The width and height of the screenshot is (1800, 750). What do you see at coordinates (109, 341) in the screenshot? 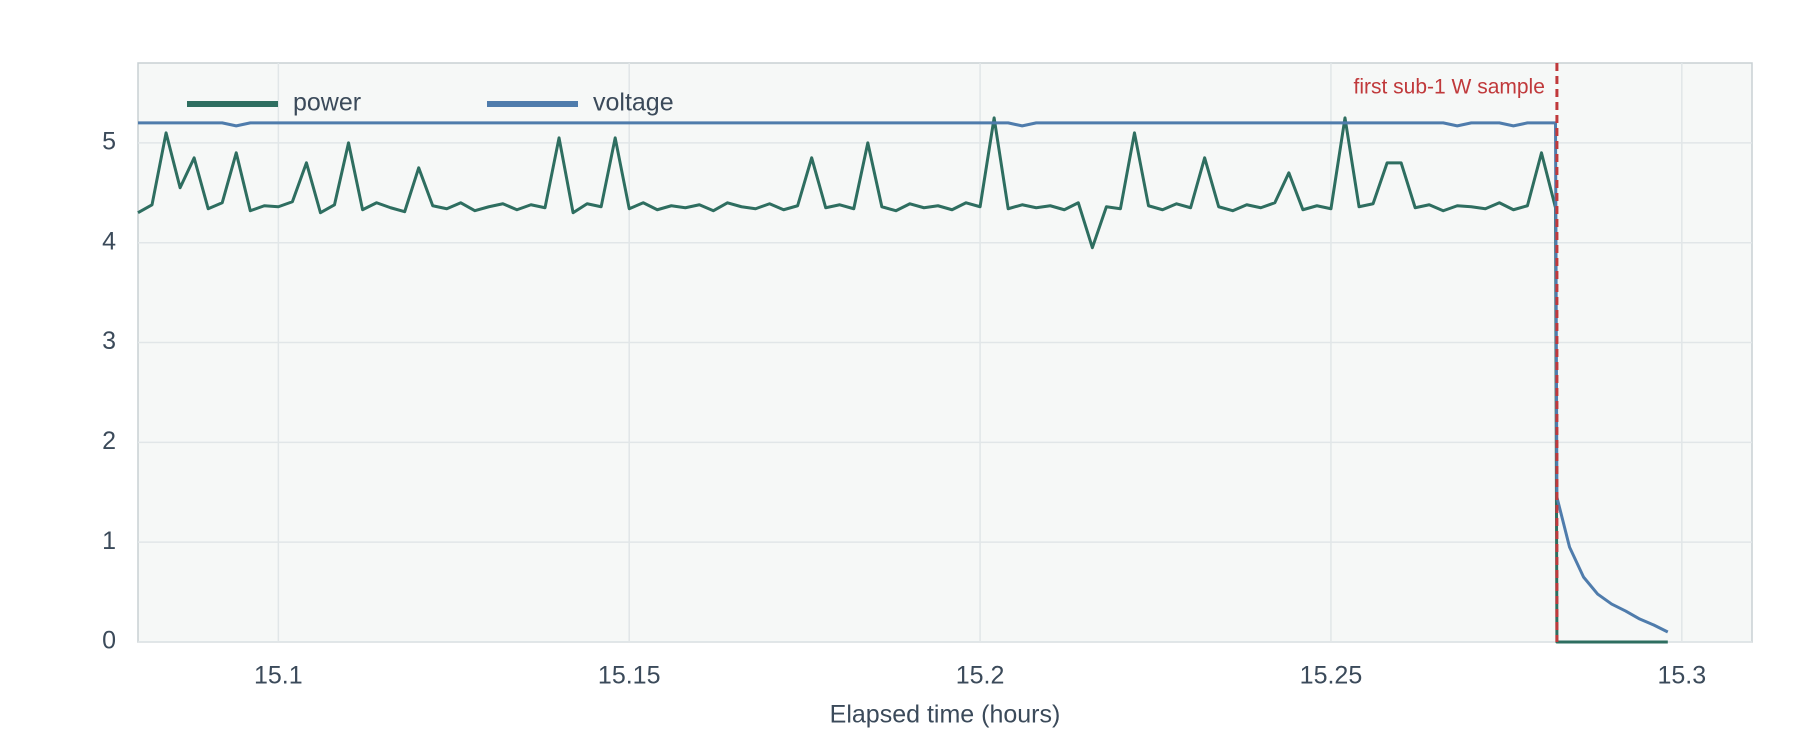
I see `y-tick-label: 3` at bounding box center [109, 341].